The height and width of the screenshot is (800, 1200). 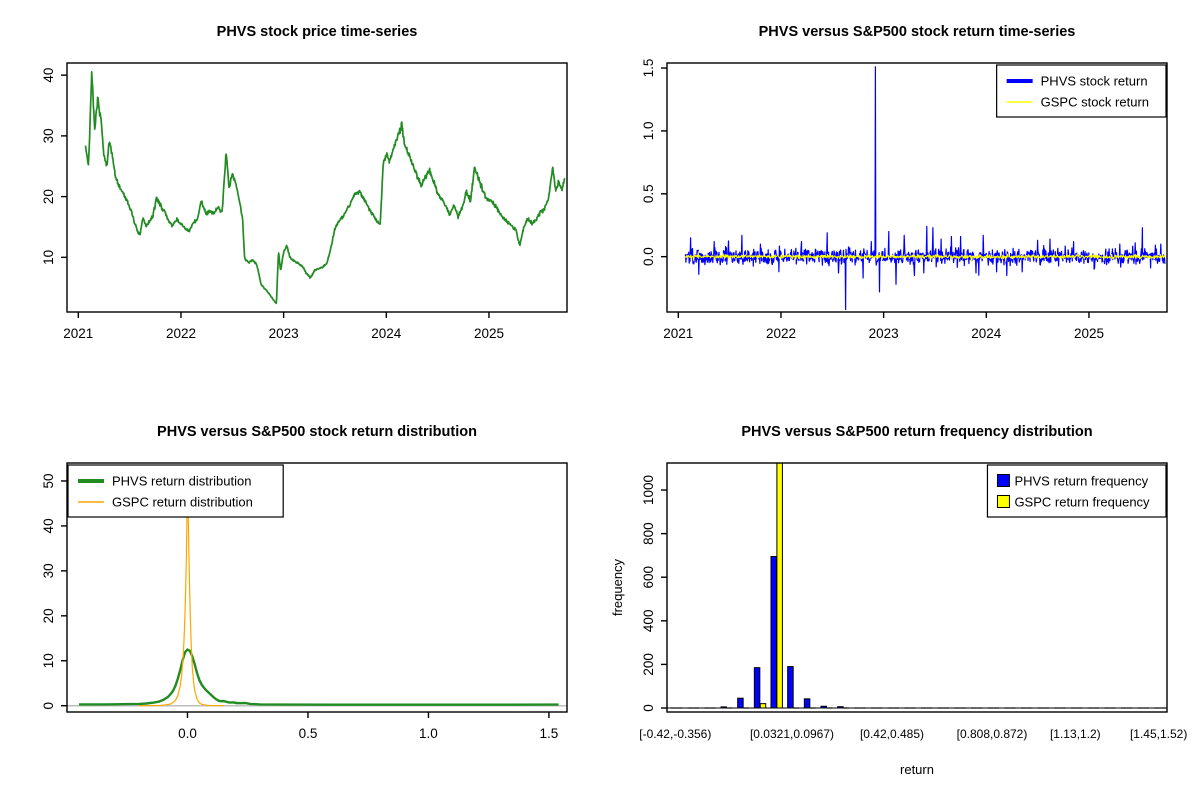 I want to click on svg-text: [0.42,0.485), so click(x=892, y=734).